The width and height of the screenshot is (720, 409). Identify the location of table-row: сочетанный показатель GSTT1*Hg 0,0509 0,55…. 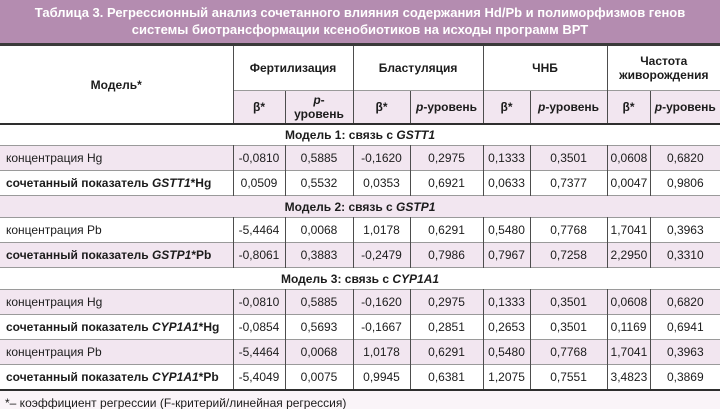
(360, 183).